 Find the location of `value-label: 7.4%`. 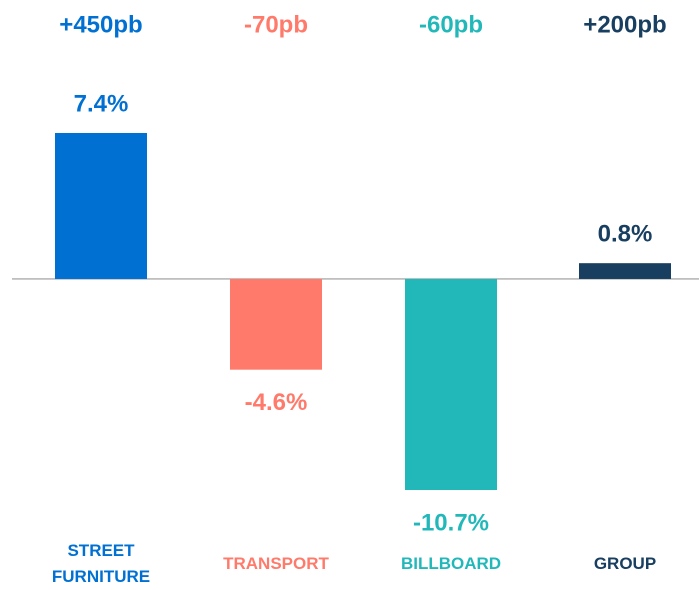

value-label: 7.4% is located at coordinates (101, 103).